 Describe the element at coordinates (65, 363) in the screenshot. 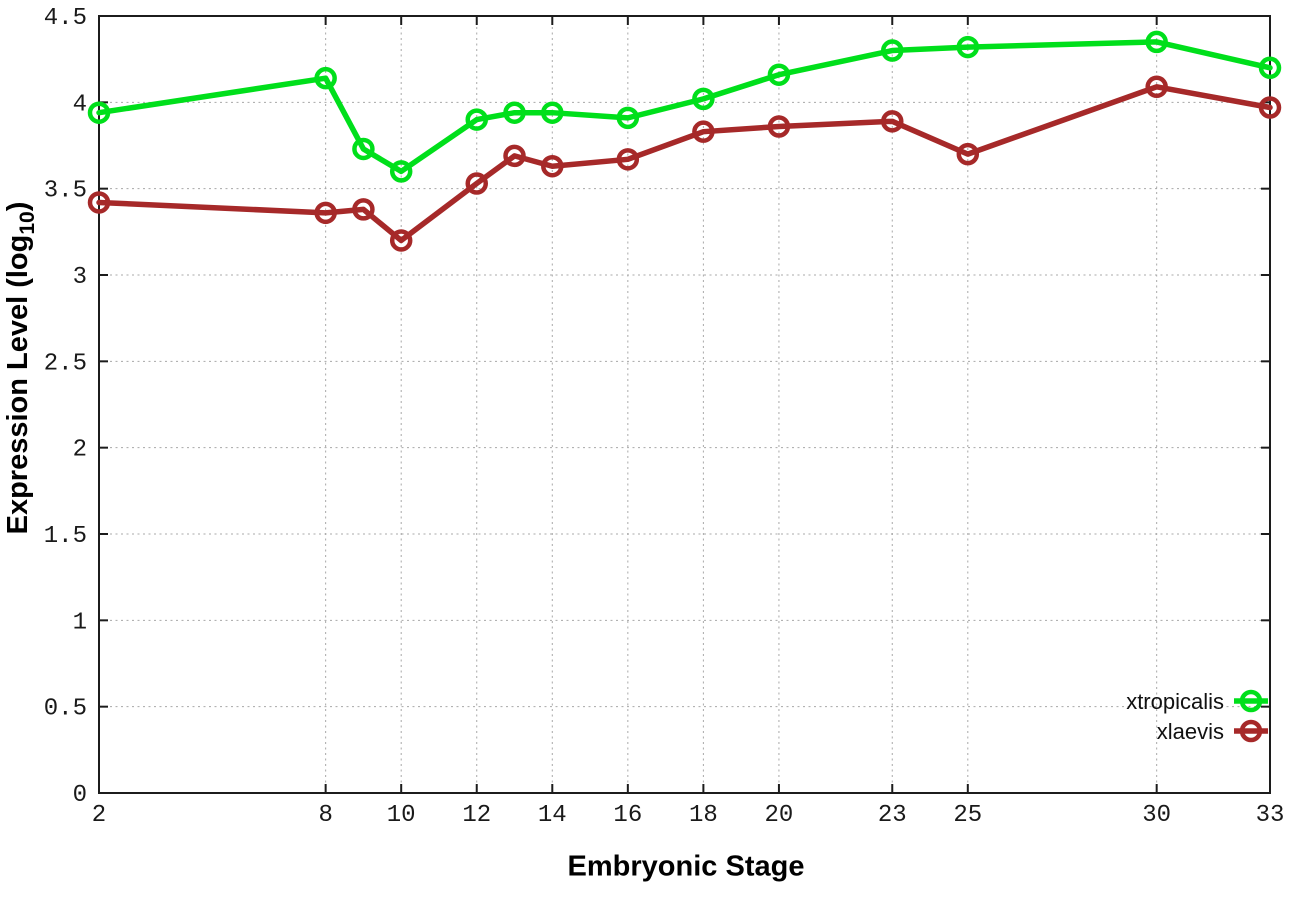

I see `y-tick-label: 2.5` at that location.